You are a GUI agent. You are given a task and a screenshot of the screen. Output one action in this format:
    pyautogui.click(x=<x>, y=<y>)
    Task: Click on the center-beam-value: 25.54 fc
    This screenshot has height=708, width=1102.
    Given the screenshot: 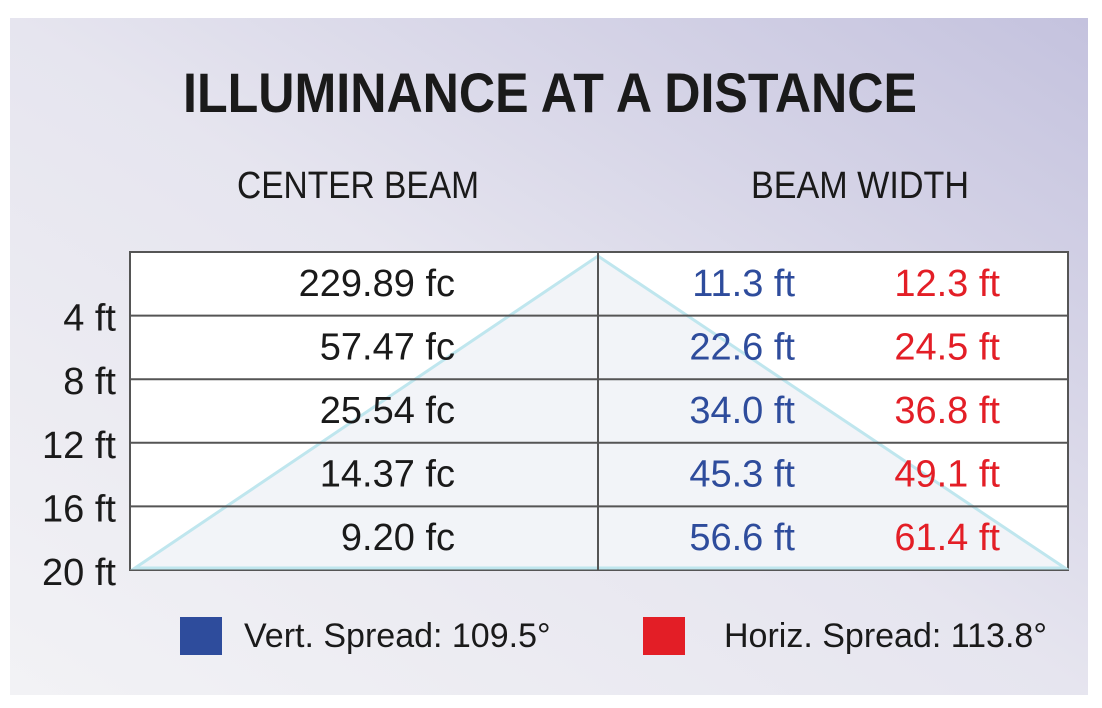 What is the action you would take?
    pyautogui.click(x=387, y=411)
    